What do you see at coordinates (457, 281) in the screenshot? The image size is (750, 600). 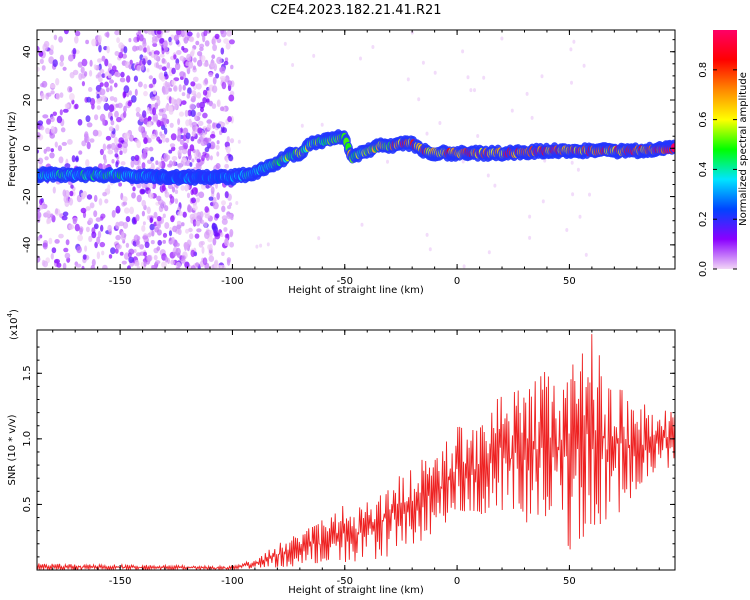 I see `x-tick-label: 0` at bounding box center [457, 281].